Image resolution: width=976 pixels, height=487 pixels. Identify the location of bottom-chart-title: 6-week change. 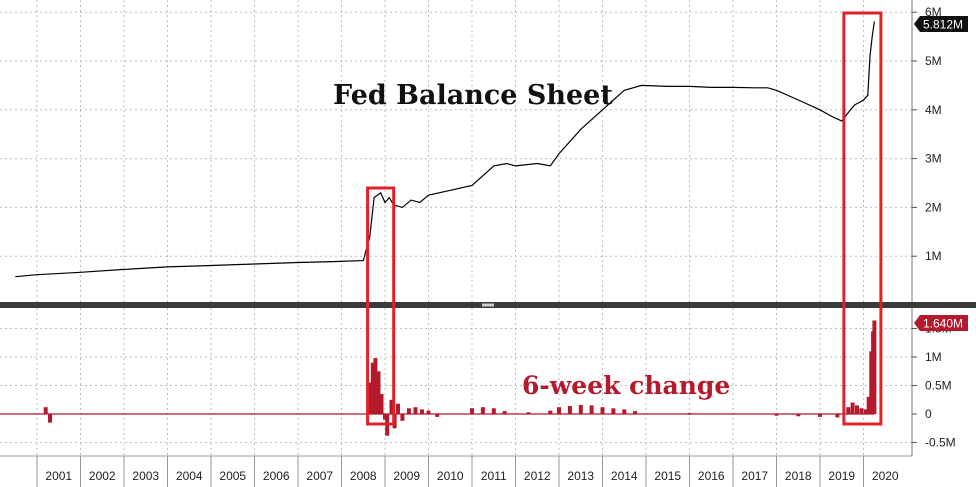
(626, 385).